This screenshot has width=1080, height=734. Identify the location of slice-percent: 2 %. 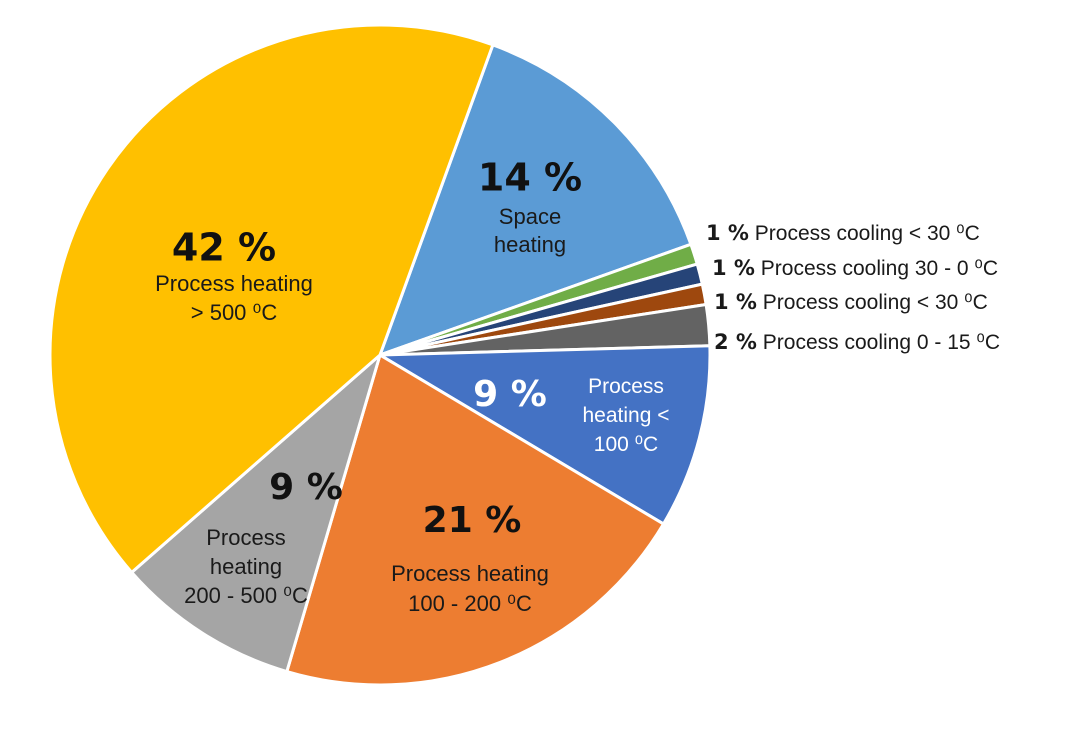
(735, 342).